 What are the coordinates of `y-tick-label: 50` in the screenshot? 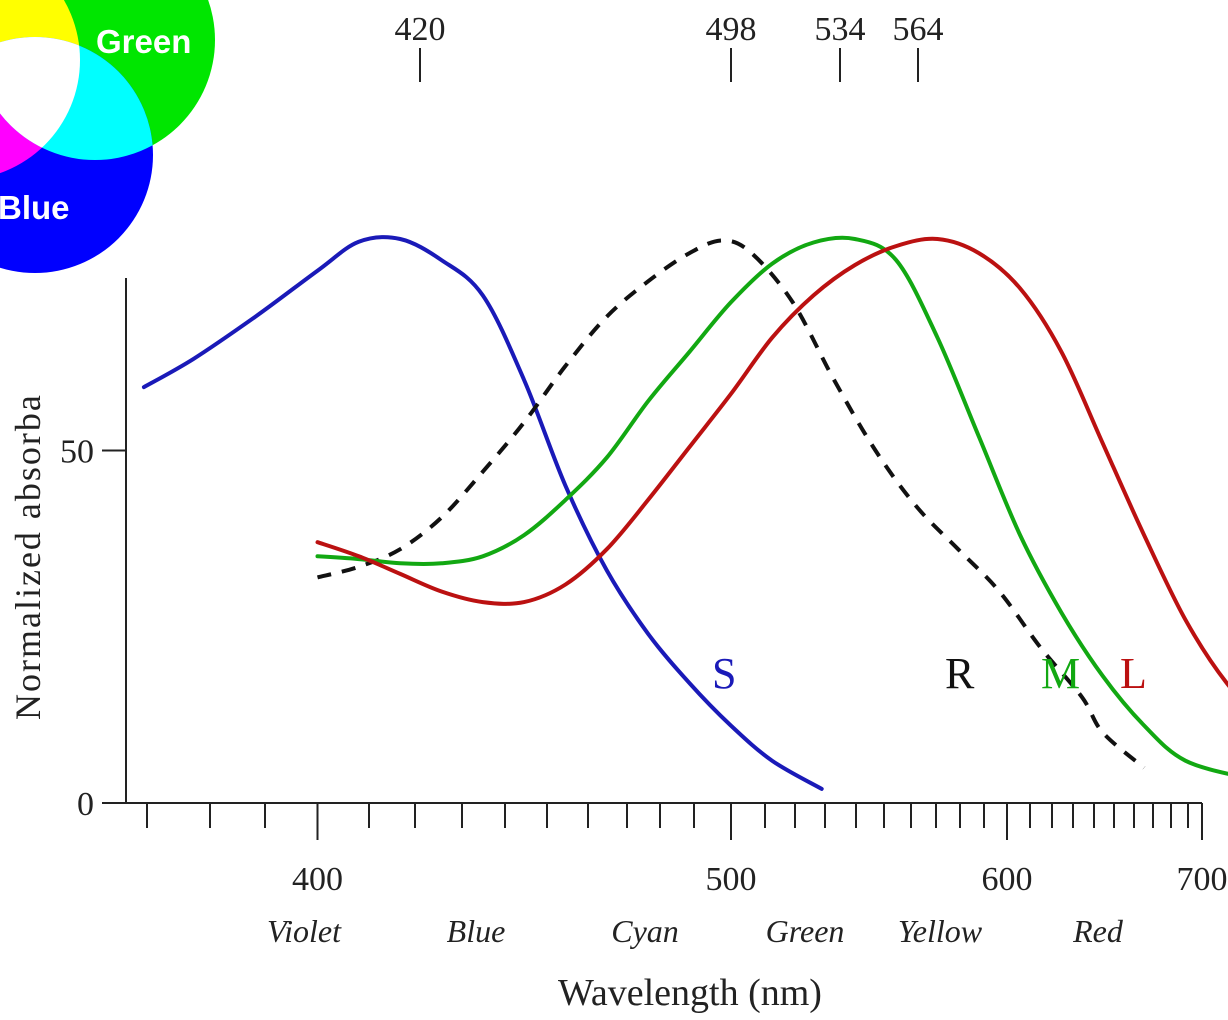 It's located at (77, 452).